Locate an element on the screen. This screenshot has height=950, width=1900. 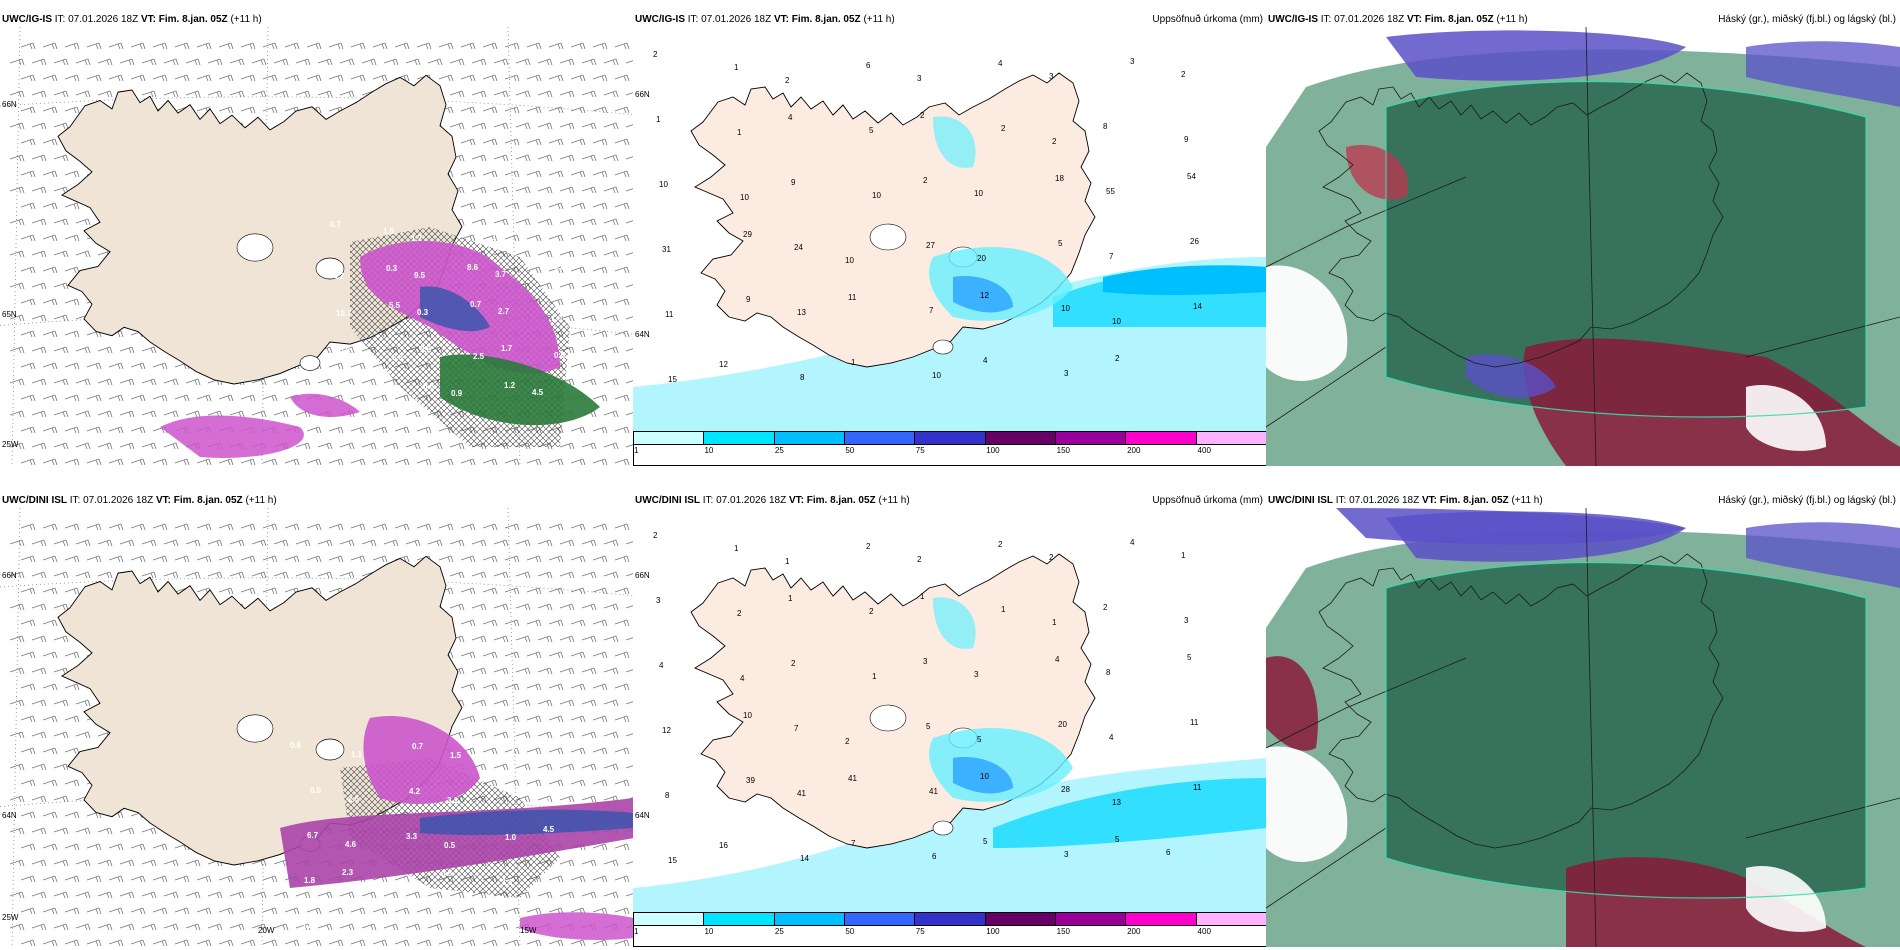
colorbar-tick-label: 150 is located at coordinates (1063, 450).